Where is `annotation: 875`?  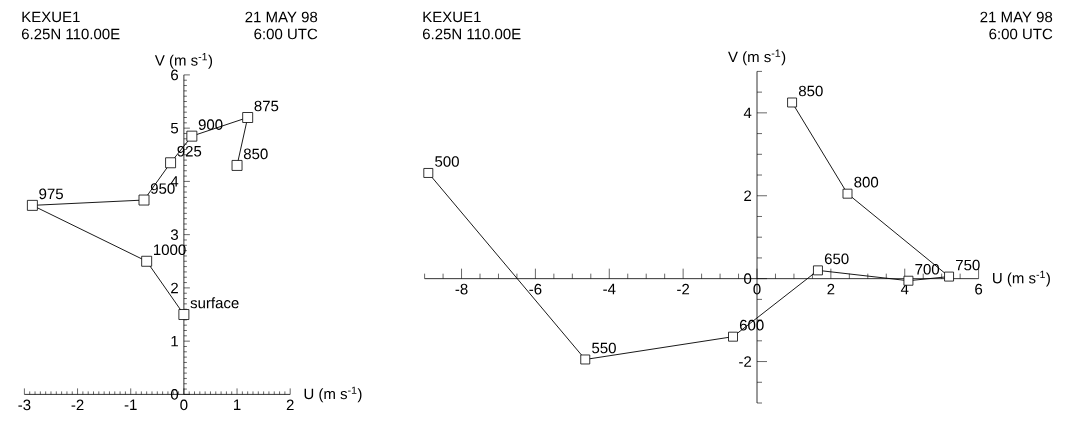 annotation: 875 is located at coordinates (266, 106).